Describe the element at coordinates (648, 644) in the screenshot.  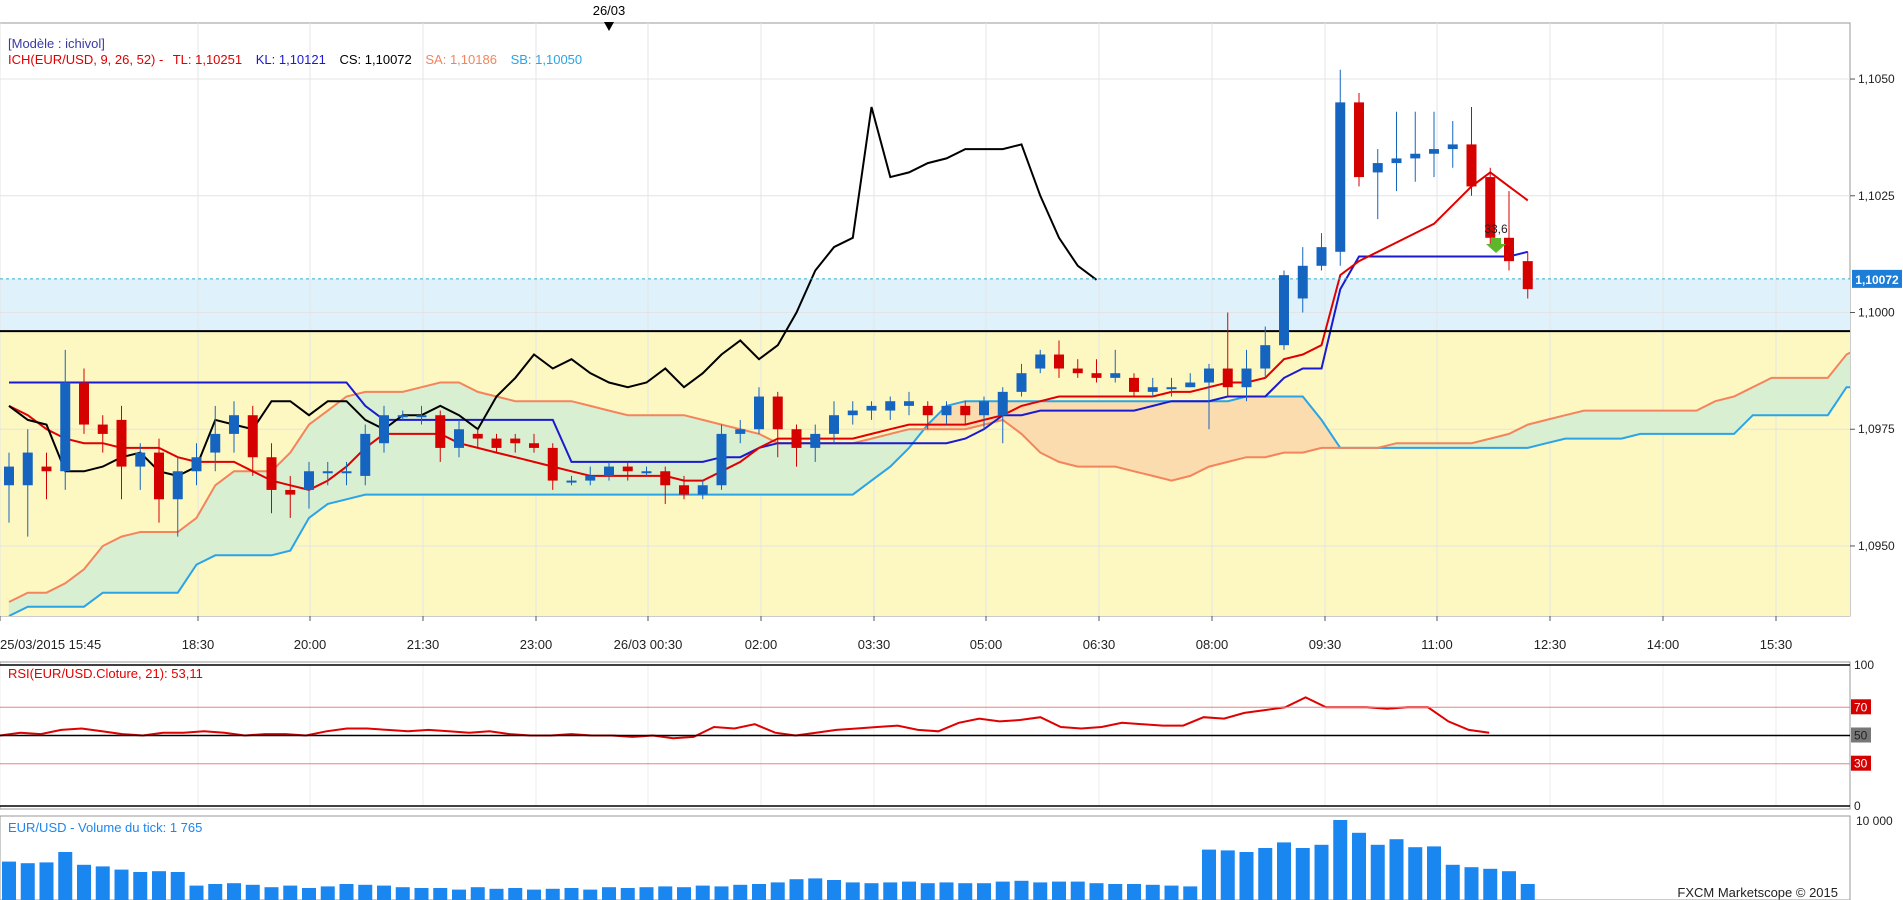
I see `time-tick-label: 26/03 00:30` at that location.